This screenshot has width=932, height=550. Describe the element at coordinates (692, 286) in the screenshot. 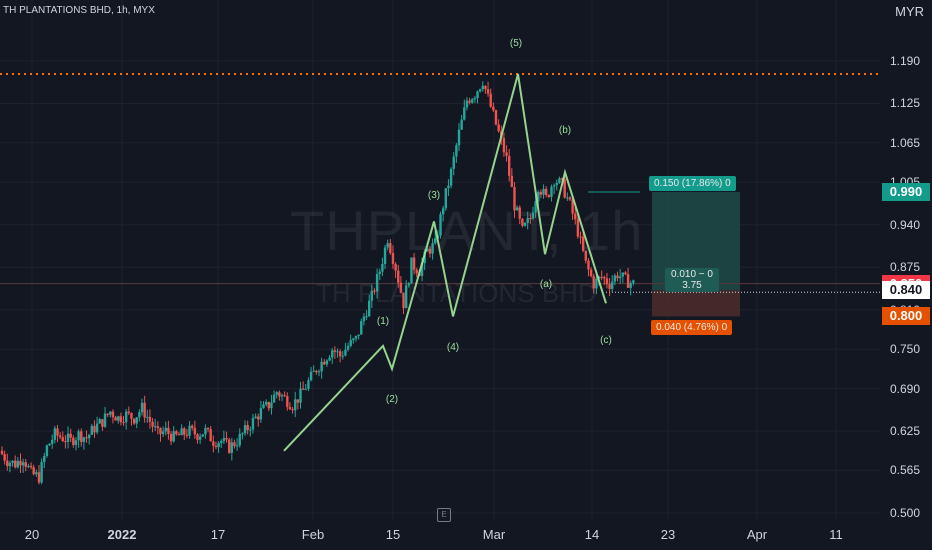

I see `risk-reward-ratio: 3.75` at that location.